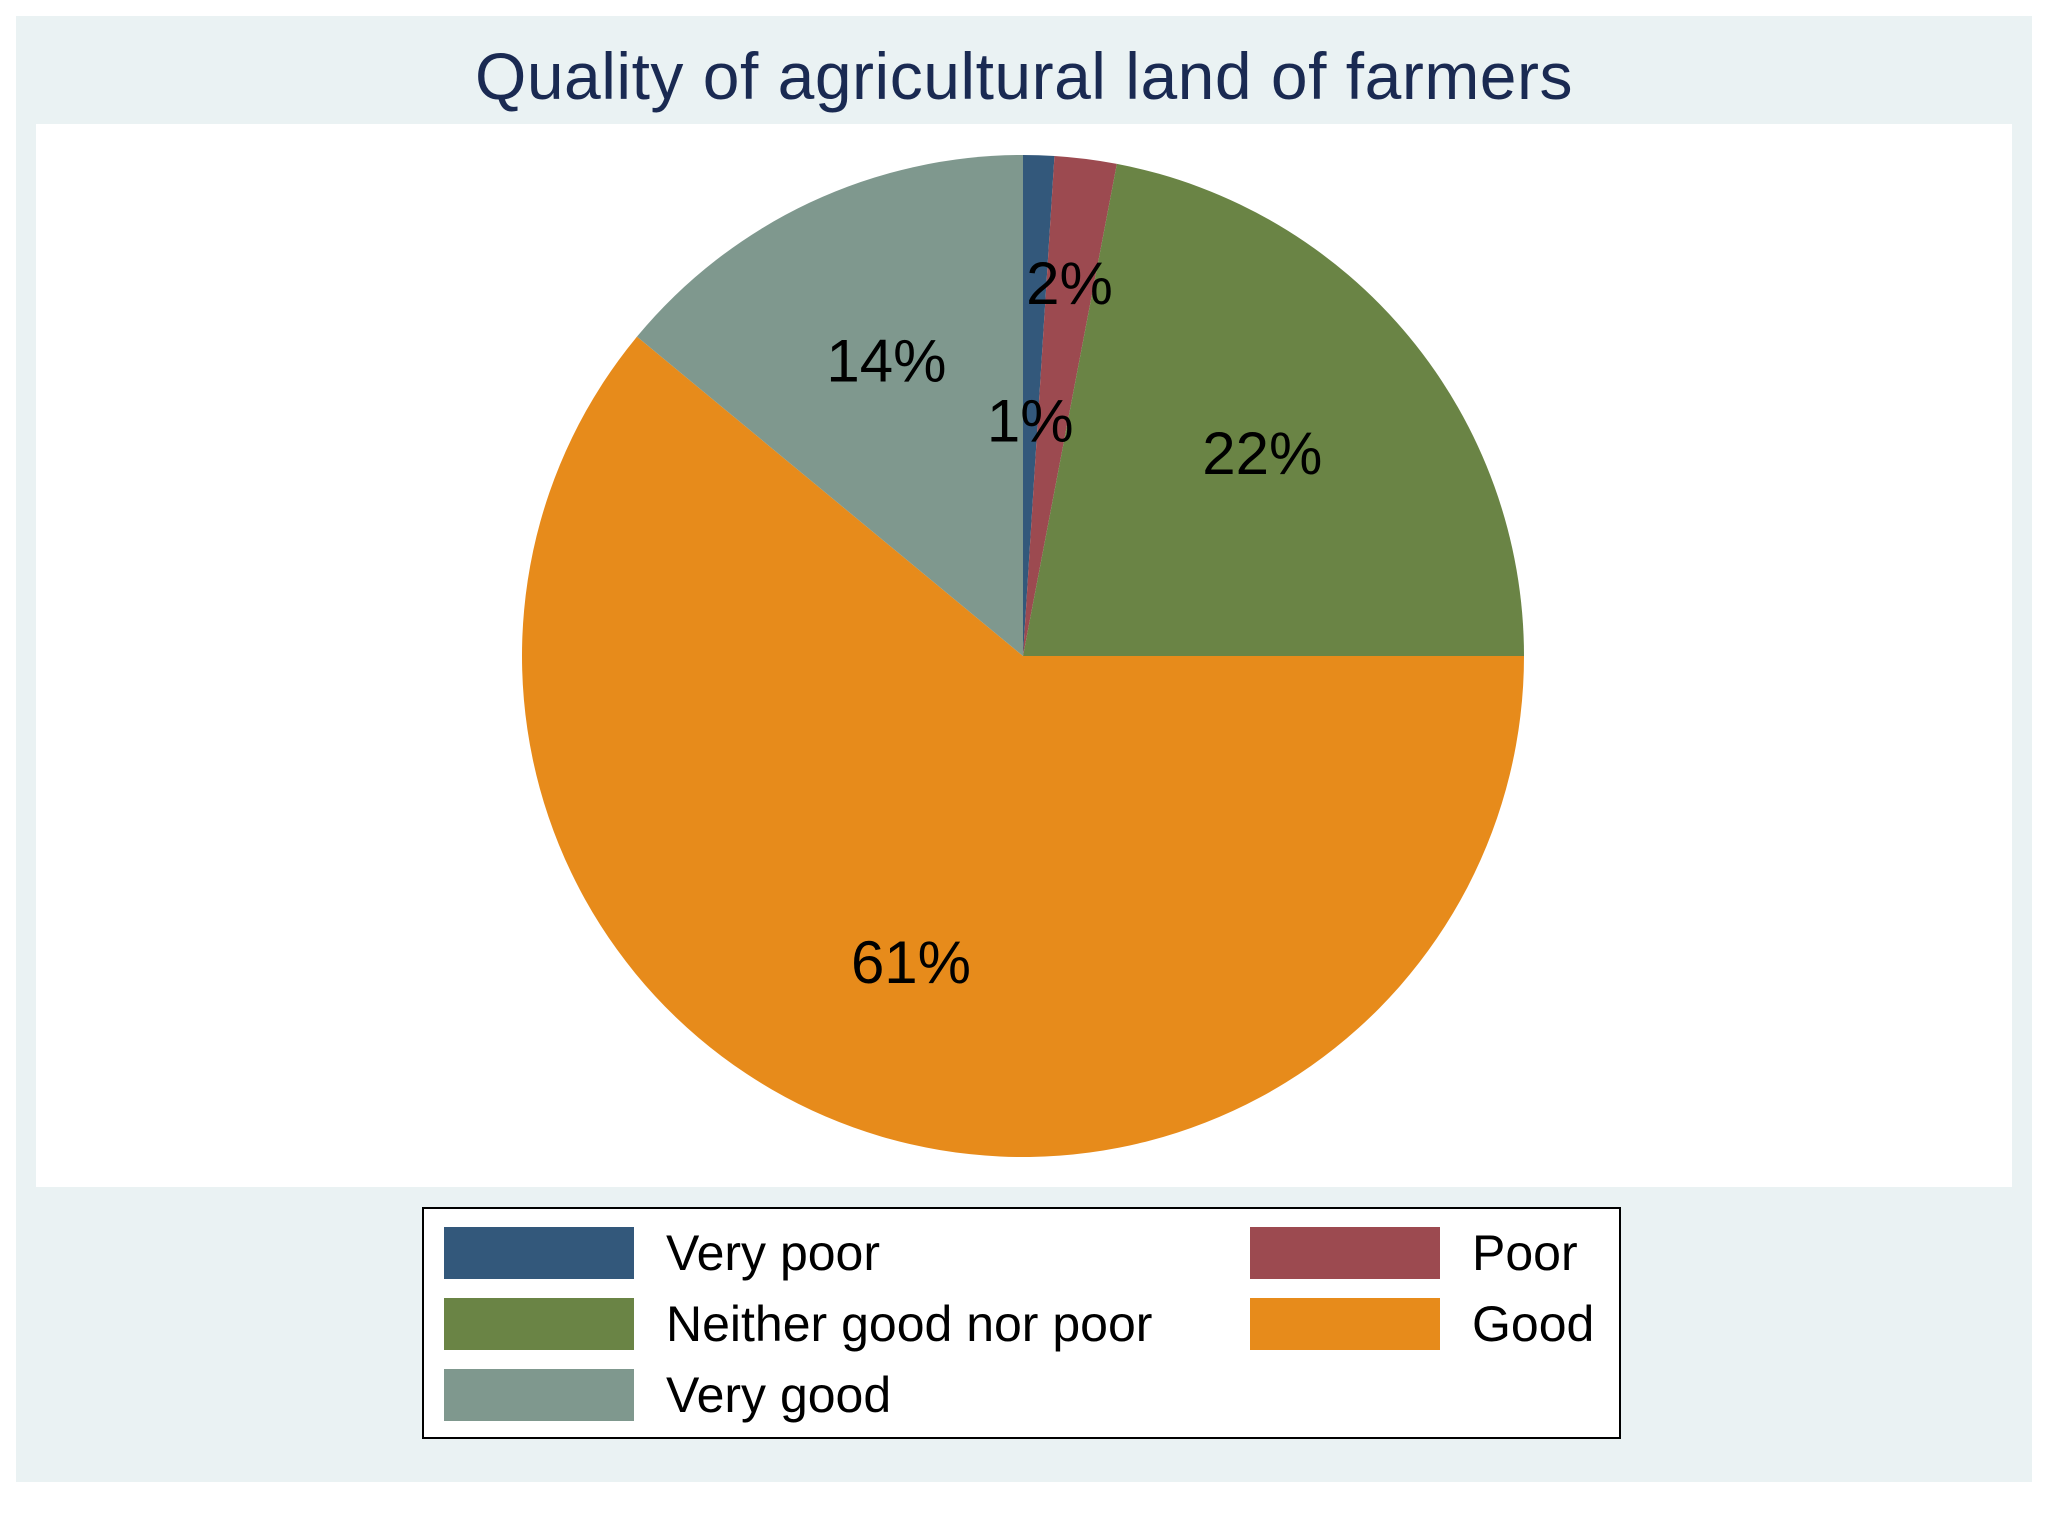  What do you see at coordinates (1262, 453) in the screenshot?
I see `slice-label-neither-good-nor-poor: 22%` at bounding box center [1262, 453].